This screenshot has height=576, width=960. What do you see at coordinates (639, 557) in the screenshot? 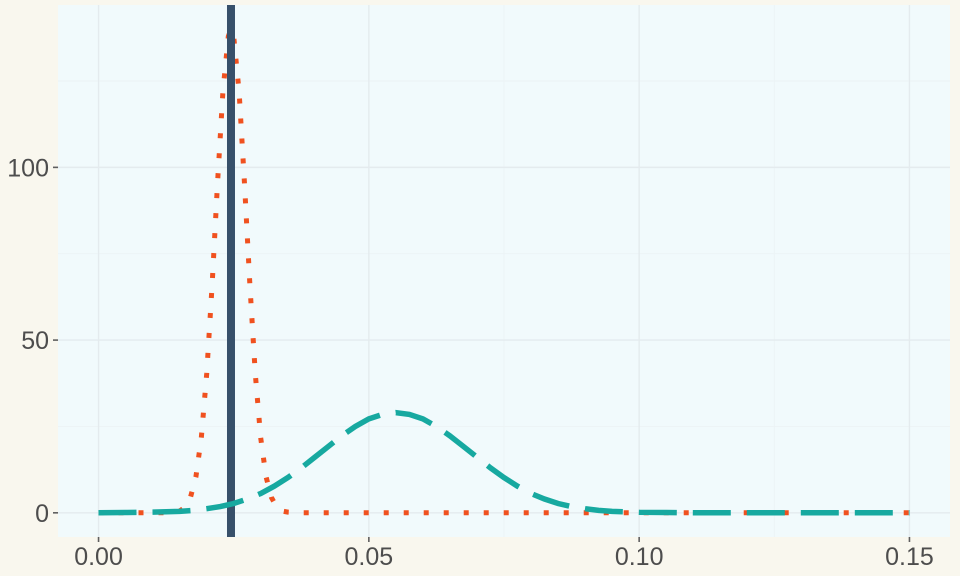
I see `x-tick-label: 0.10` at bounding box center [639, 557].